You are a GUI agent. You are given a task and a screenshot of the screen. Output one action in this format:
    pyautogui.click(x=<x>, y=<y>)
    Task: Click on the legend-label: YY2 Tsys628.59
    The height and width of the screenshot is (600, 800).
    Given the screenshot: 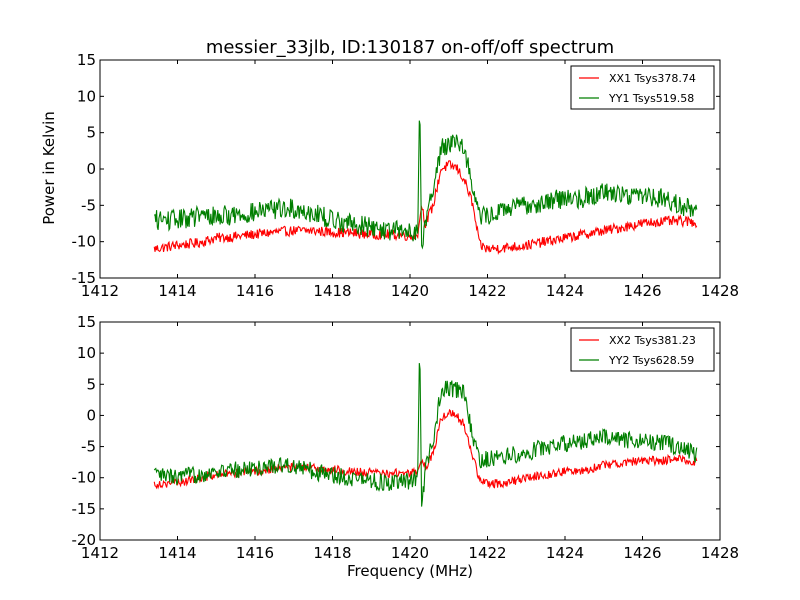 What is the action you would take?
    pyautogui.click(x=651, y=360)
    